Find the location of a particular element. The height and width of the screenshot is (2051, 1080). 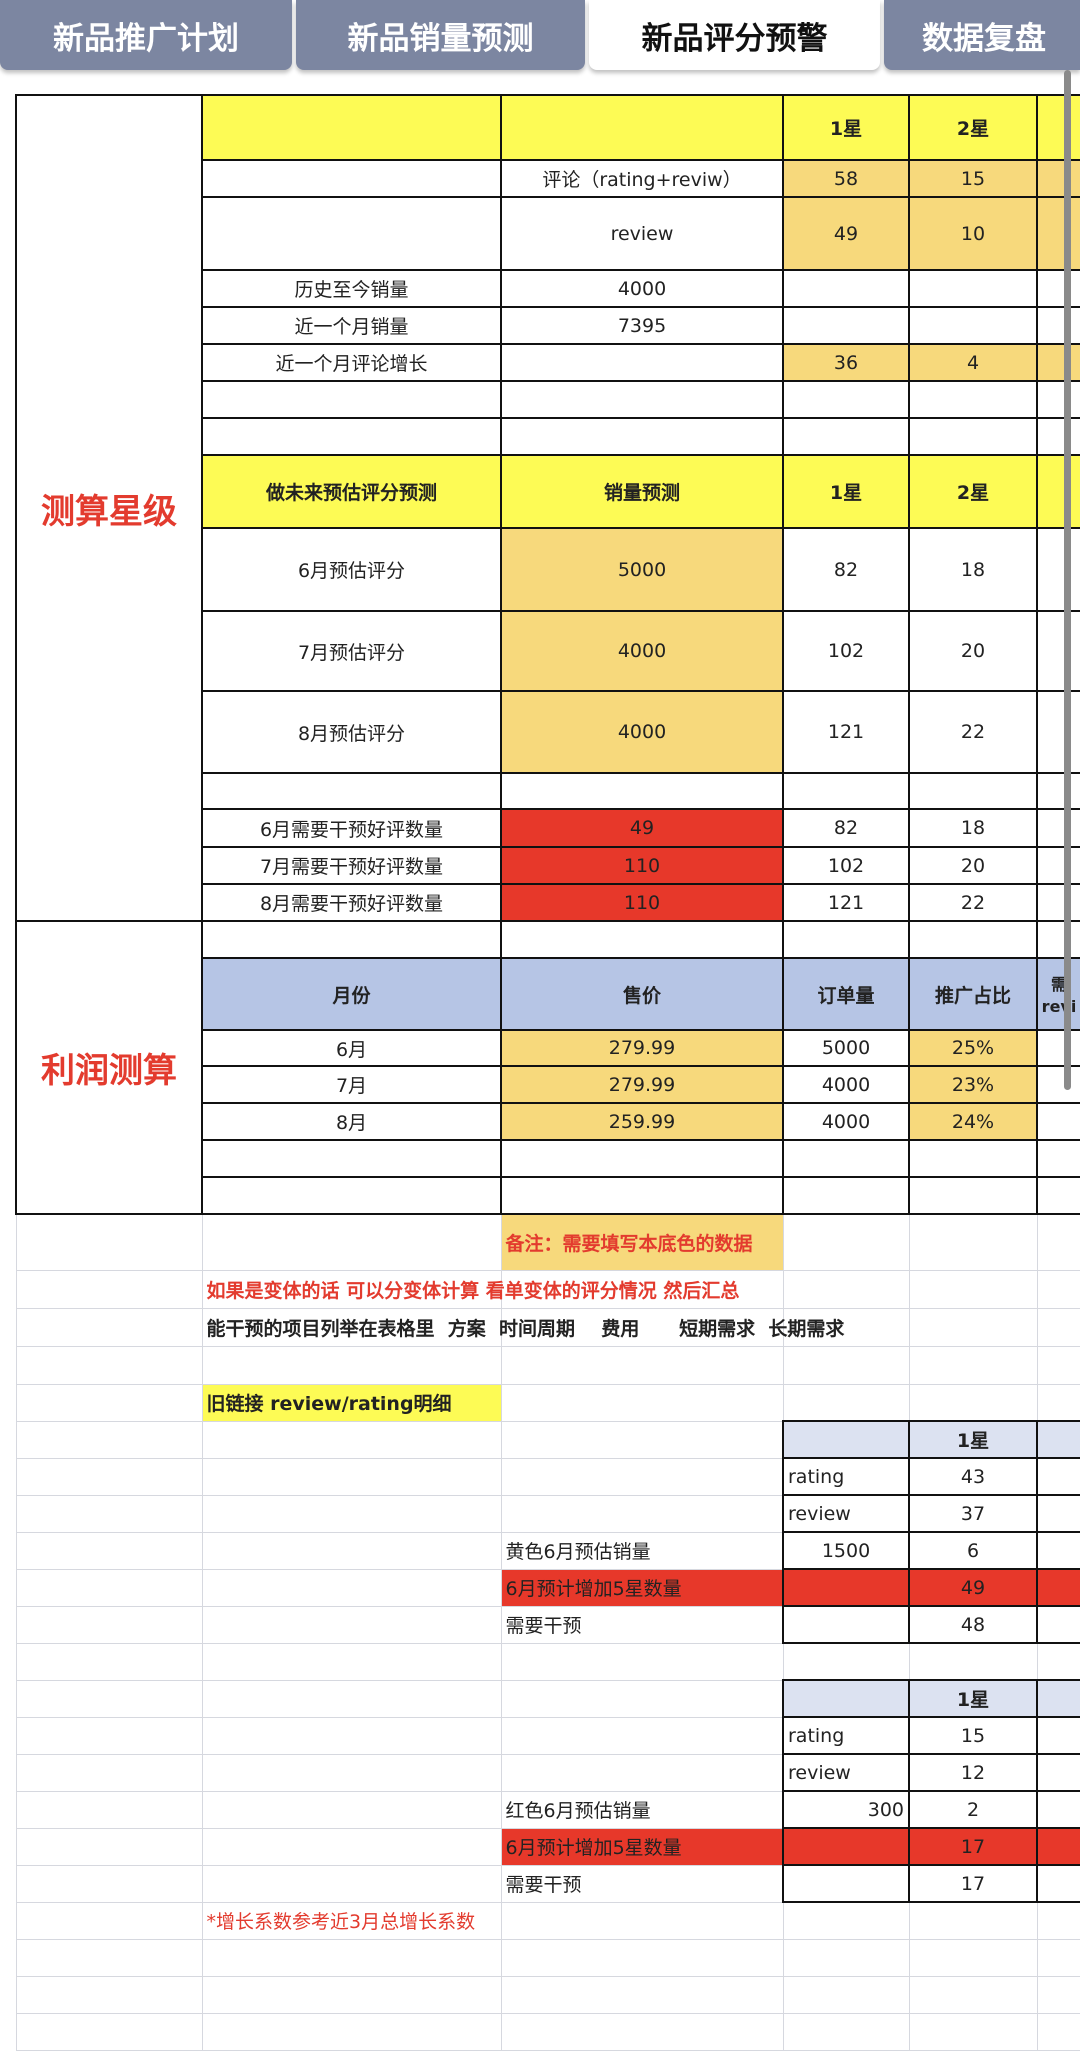

sheet-cell: 22 is located at coordinates (973, 732).